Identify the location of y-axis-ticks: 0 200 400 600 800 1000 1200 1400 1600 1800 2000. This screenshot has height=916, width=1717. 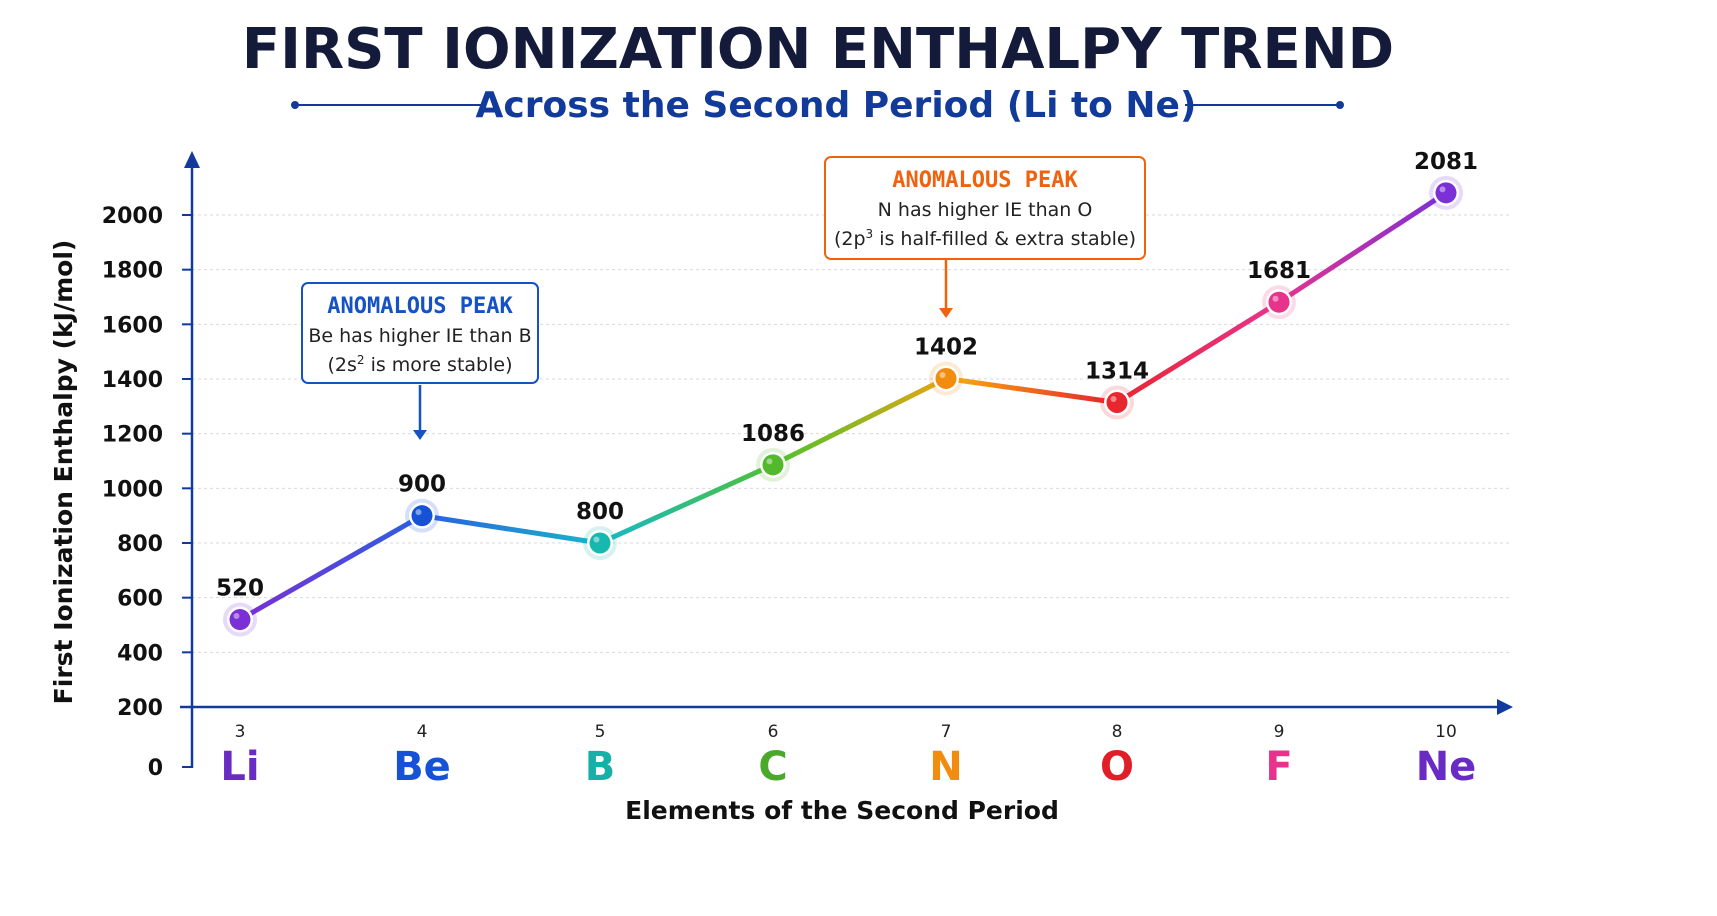
(147, 492).